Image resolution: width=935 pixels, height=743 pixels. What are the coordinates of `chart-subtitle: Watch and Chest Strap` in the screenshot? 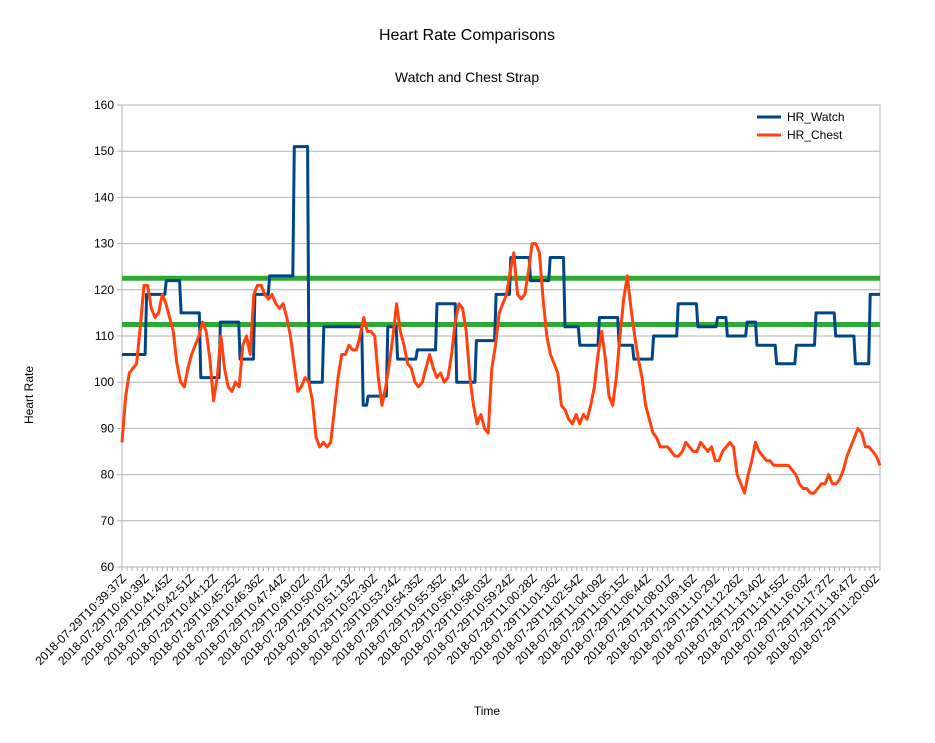 It's located at (467, 77).